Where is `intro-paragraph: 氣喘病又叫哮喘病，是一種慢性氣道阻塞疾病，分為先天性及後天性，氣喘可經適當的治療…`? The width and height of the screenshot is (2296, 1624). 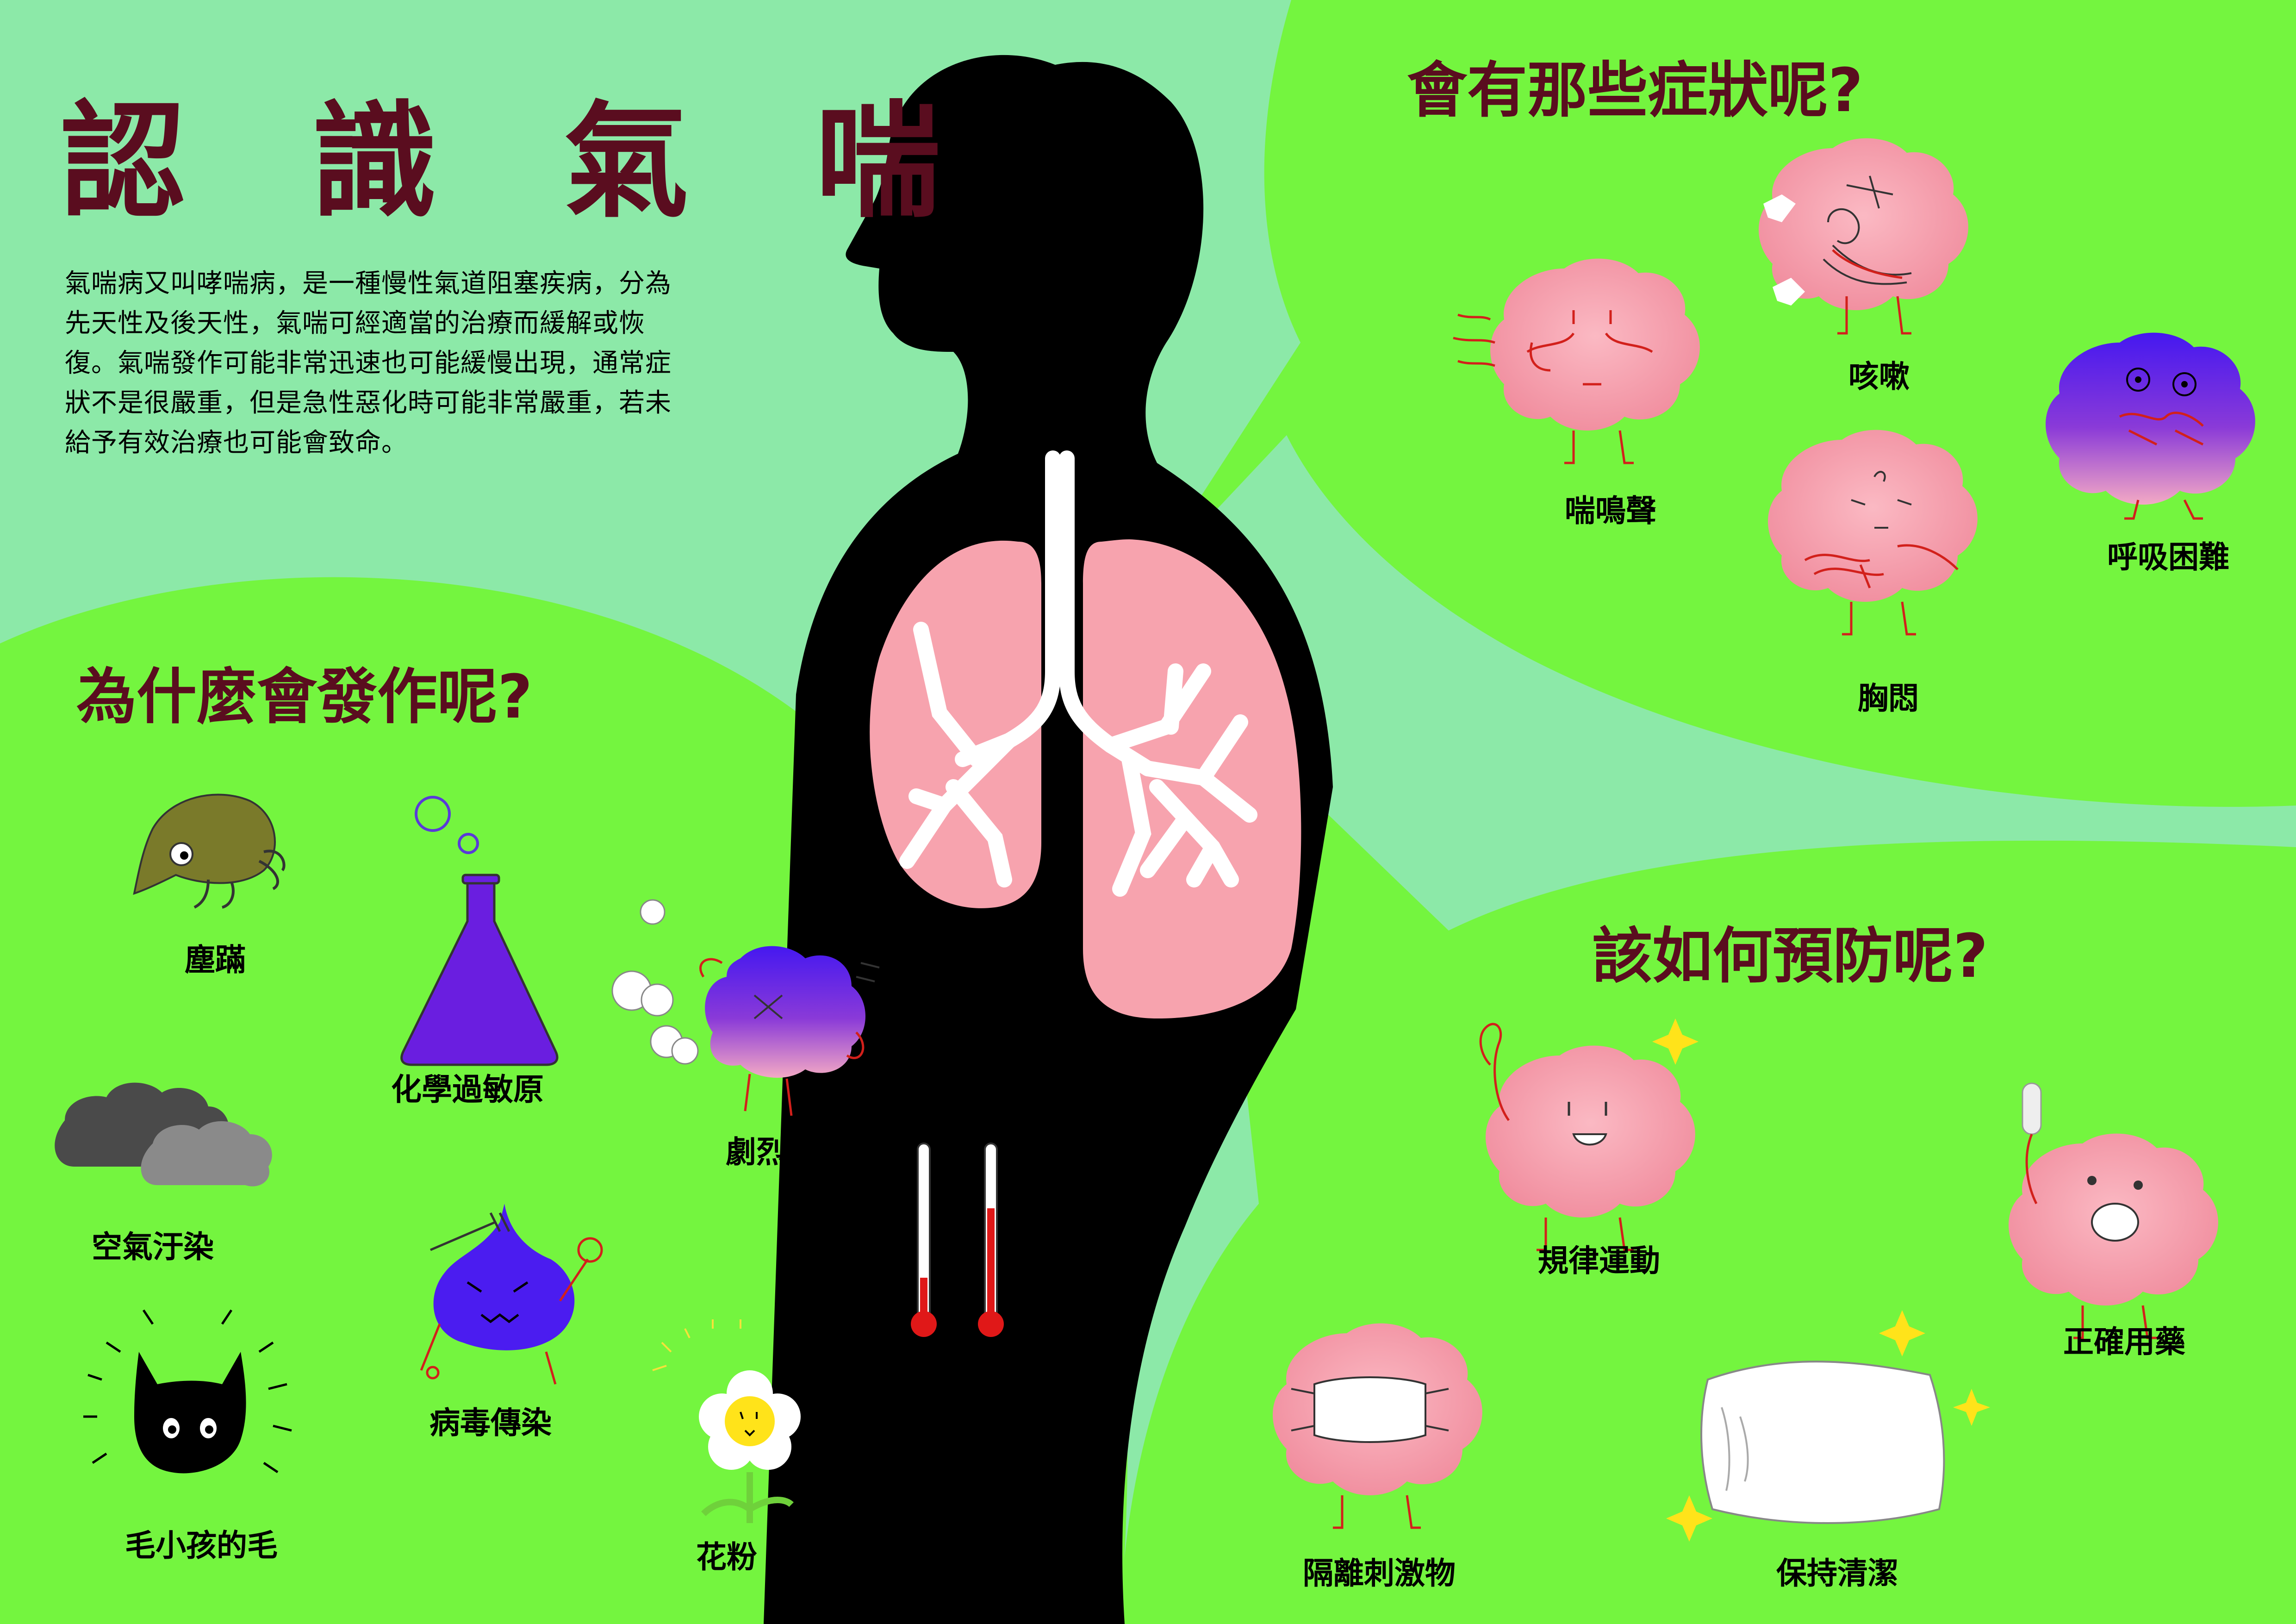
intro-paragraph: 氣喘病又叫哮喘病，是一種慢性氣道阻塞疾病，分為先天性及後天性，氣喘可經適當的治療… is located at coordinates (368, 363).